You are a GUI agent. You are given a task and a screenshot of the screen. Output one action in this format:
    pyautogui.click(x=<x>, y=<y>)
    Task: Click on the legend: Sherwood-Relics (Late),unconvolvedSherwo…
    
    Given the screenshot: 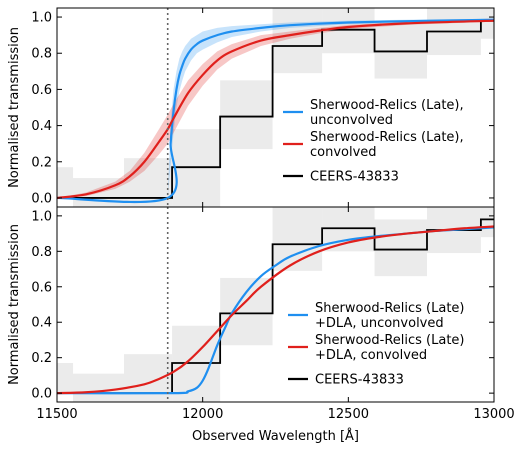 What is the action you would take?
    pyautogui.click(x=373, y=141)
    